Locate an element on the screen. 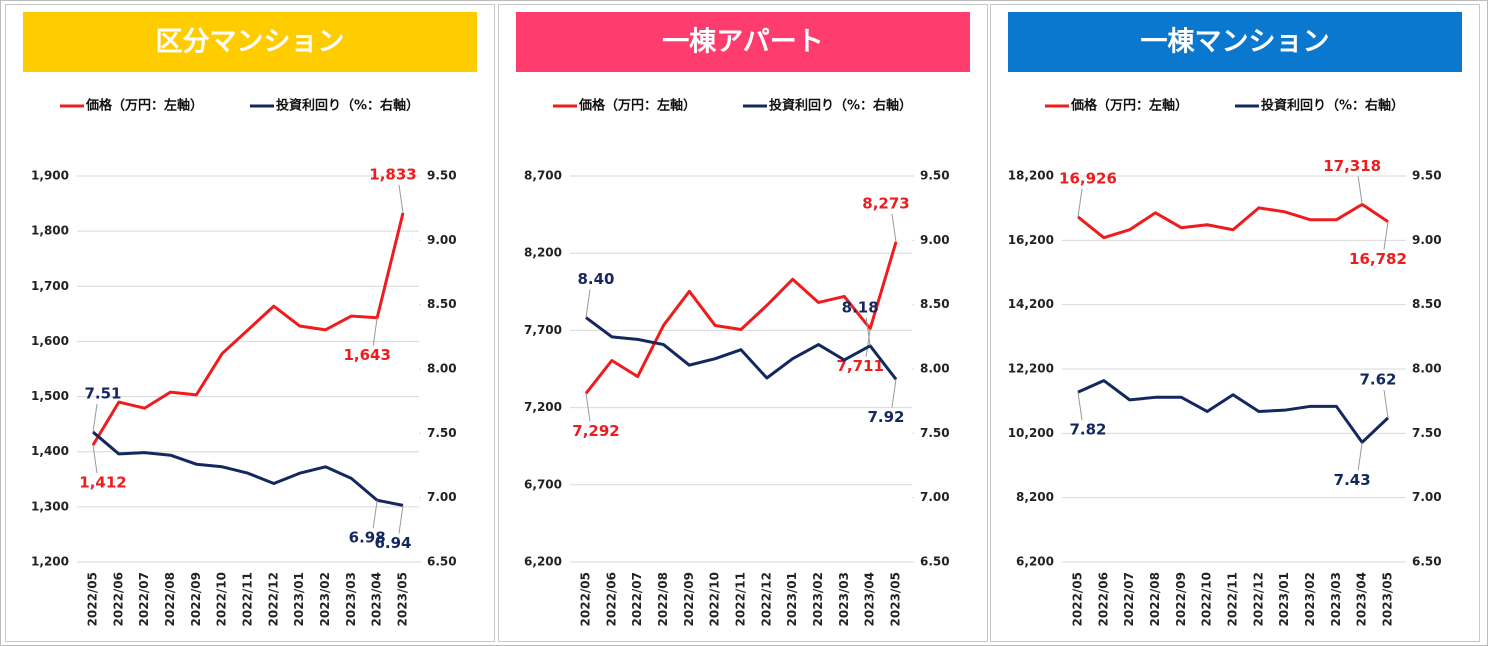 The image size is (1488, 646). data-label: 7.43 is located at coordinates (1352, 480).